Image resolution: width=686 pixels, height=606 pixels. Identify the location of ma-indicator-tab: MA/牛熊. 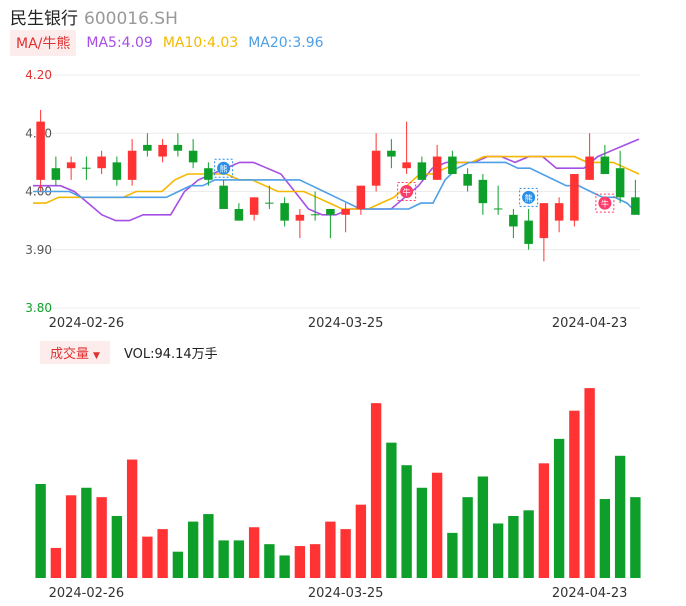
(43, 43).